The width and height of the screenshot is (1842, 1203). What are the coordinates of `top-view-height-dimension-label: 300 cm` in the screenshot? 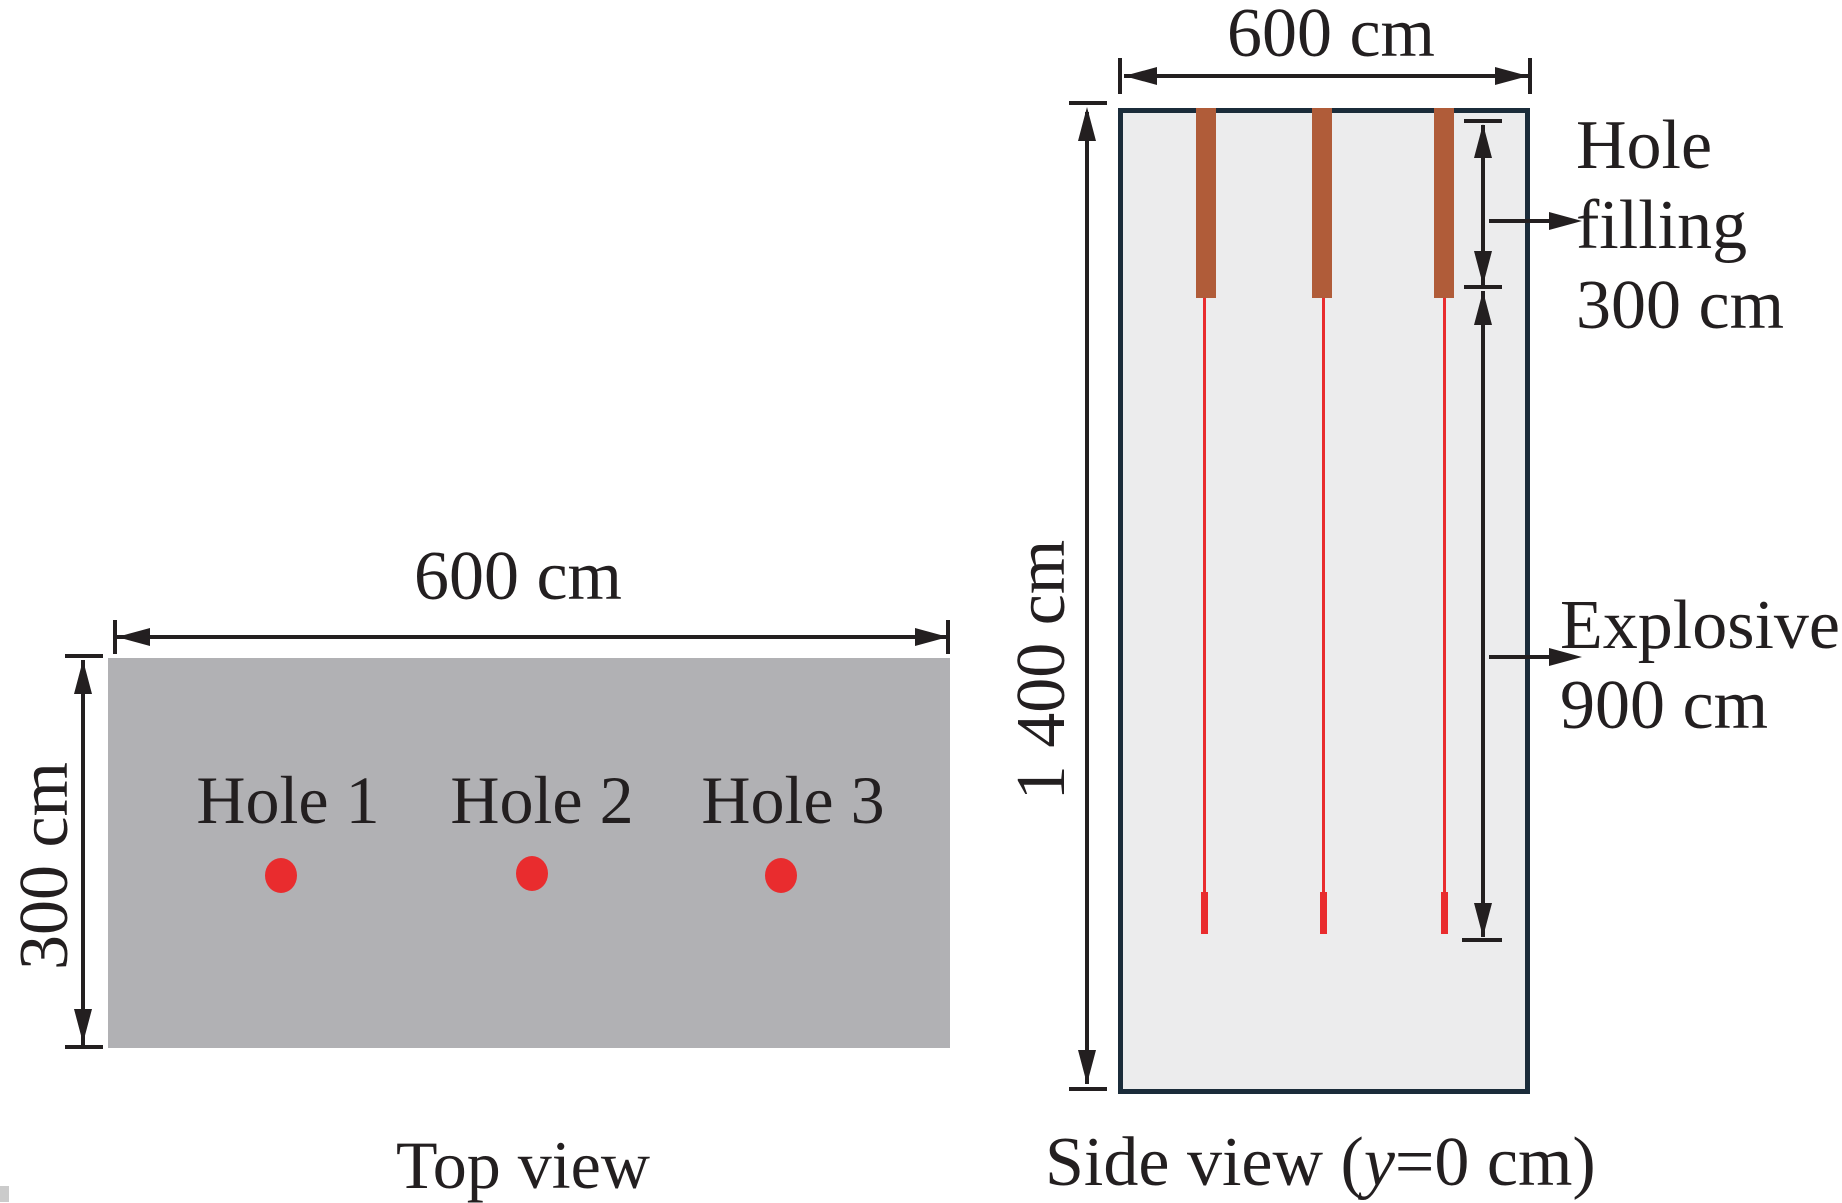 It's located at (44, 866).